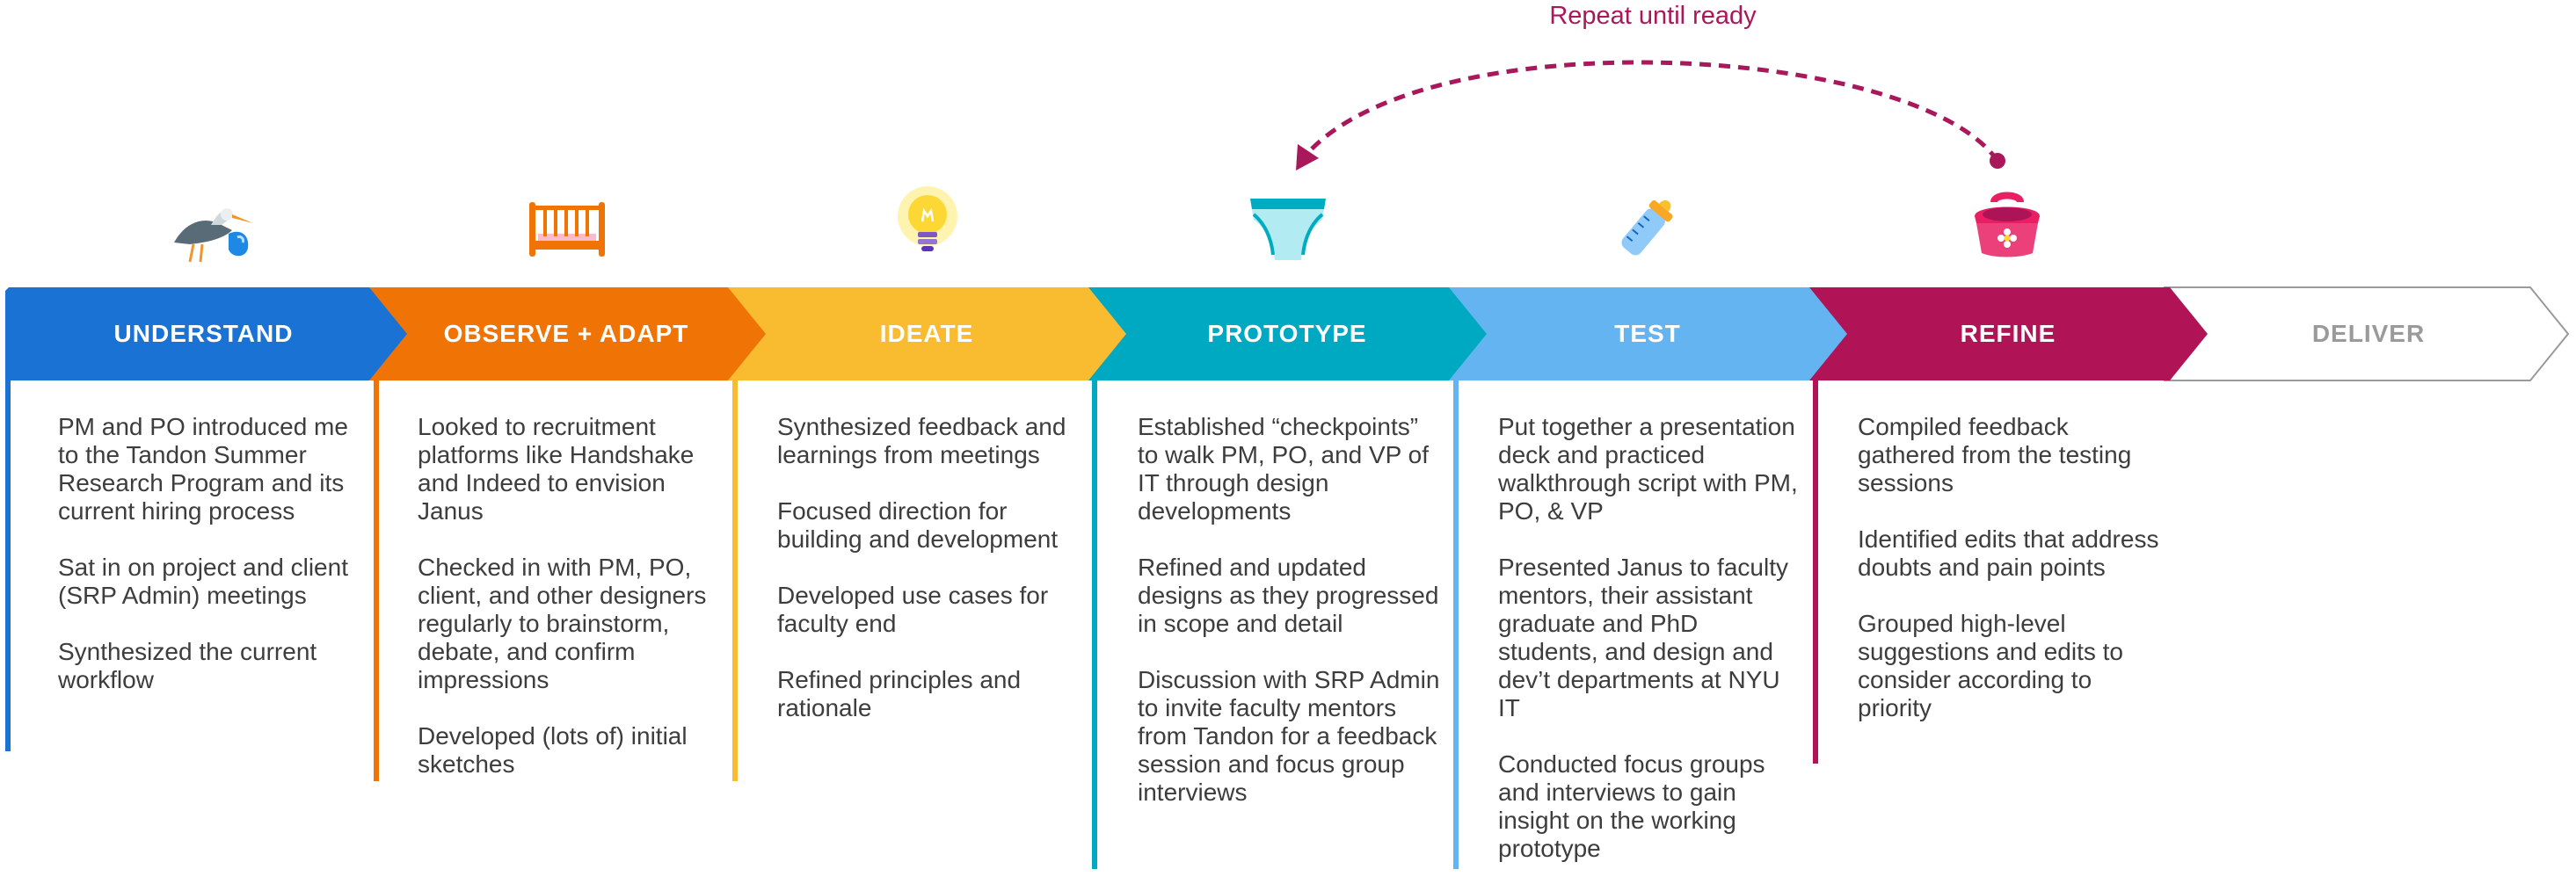 The image size is (2576, 891). What do you see at coordinates (376, 580) in the screenshot?
I see `column-line-observe-adapt` at bounding box center [376, 580].